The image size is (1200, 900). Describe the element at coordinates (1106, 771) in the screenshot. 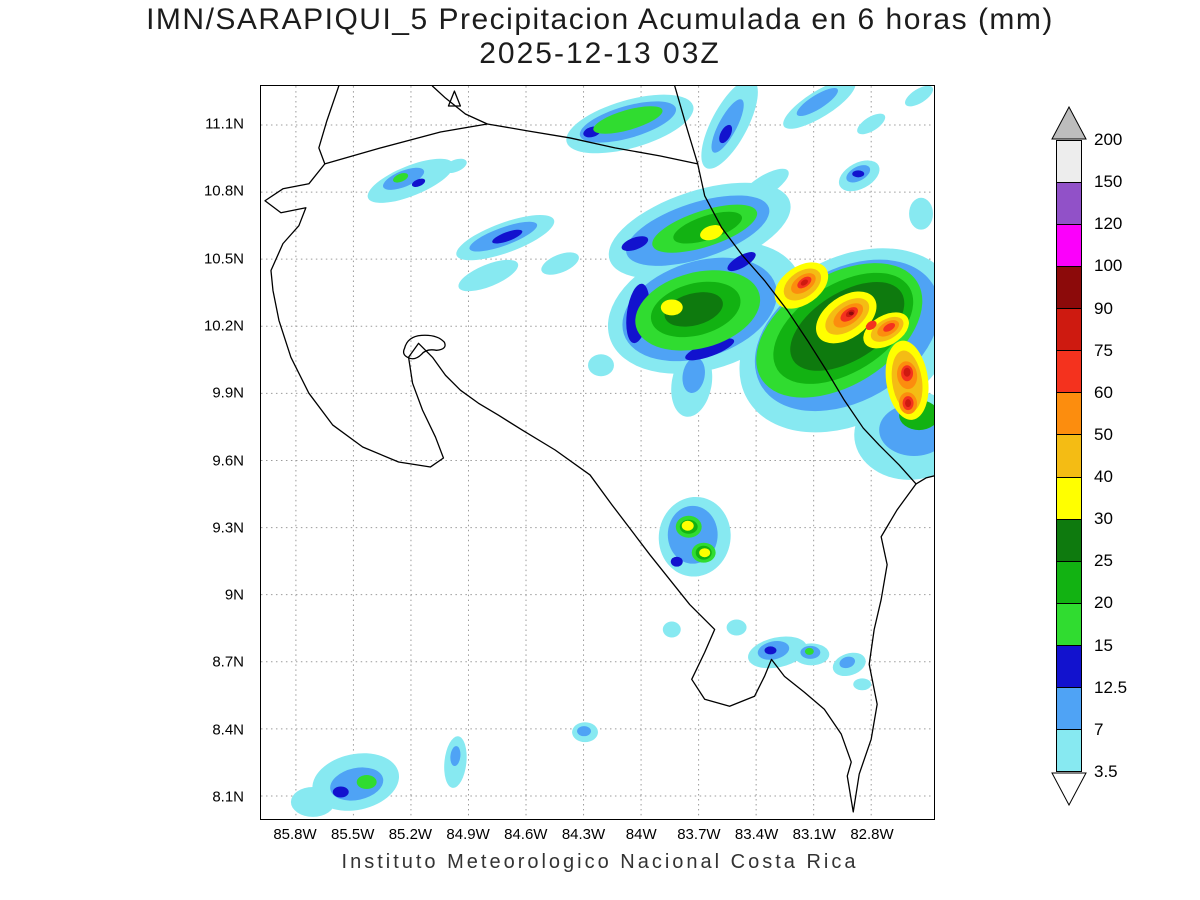

I see `colorbar-level-label: 3.5` at that location.